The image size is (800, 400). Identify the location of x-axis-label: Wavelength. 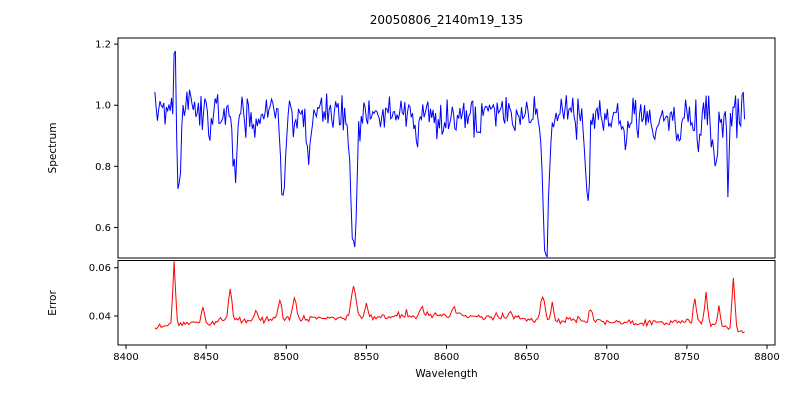
(446, 374).